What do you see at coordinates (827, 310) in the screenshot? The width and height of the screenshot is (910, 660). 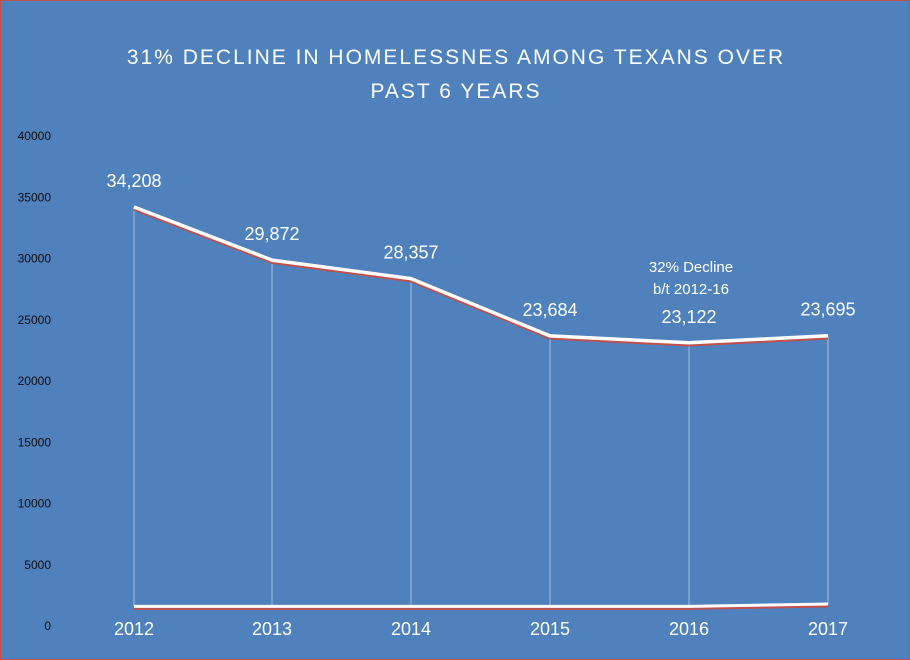 I see `data-label: 23,695` at bounding box center [827, 310].